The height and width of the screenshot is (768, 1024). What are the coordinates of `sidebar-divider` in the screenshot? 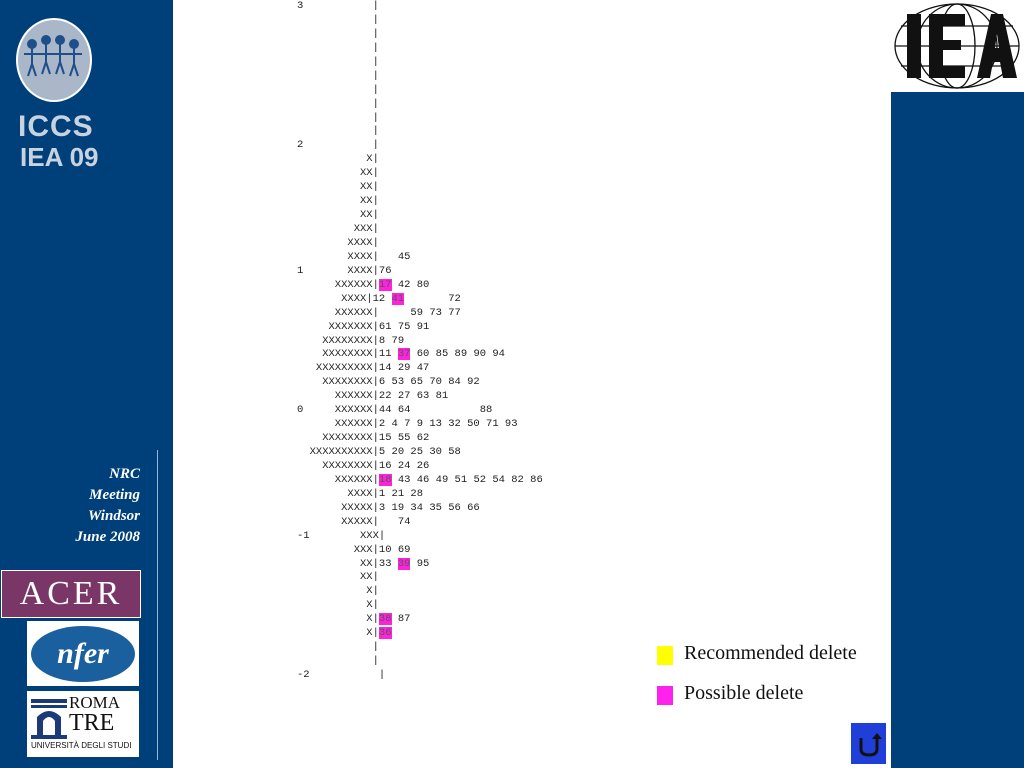 It's located at (157, 605).